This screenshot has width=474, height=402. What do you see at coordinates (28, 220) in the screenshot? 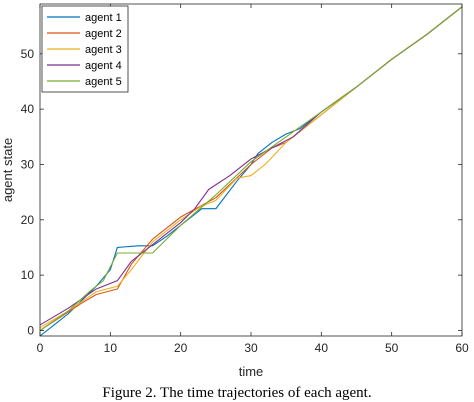
I see `y-tick-label: 20` at bounding box center [28, 220].